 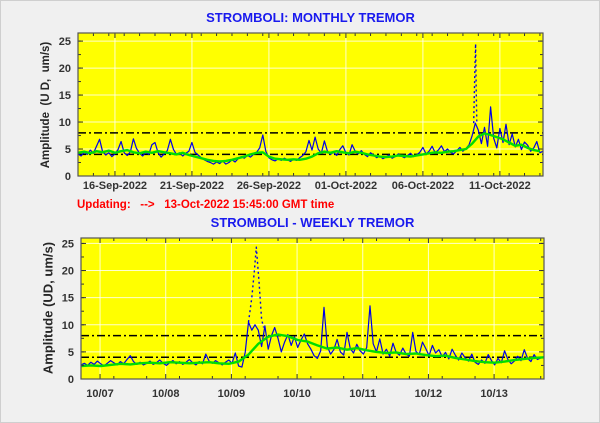 What do you see at coordinates (68, 244) in the screenshot?
I see `weekly-y-tick-label: 25` at bounding box center [68, 244].